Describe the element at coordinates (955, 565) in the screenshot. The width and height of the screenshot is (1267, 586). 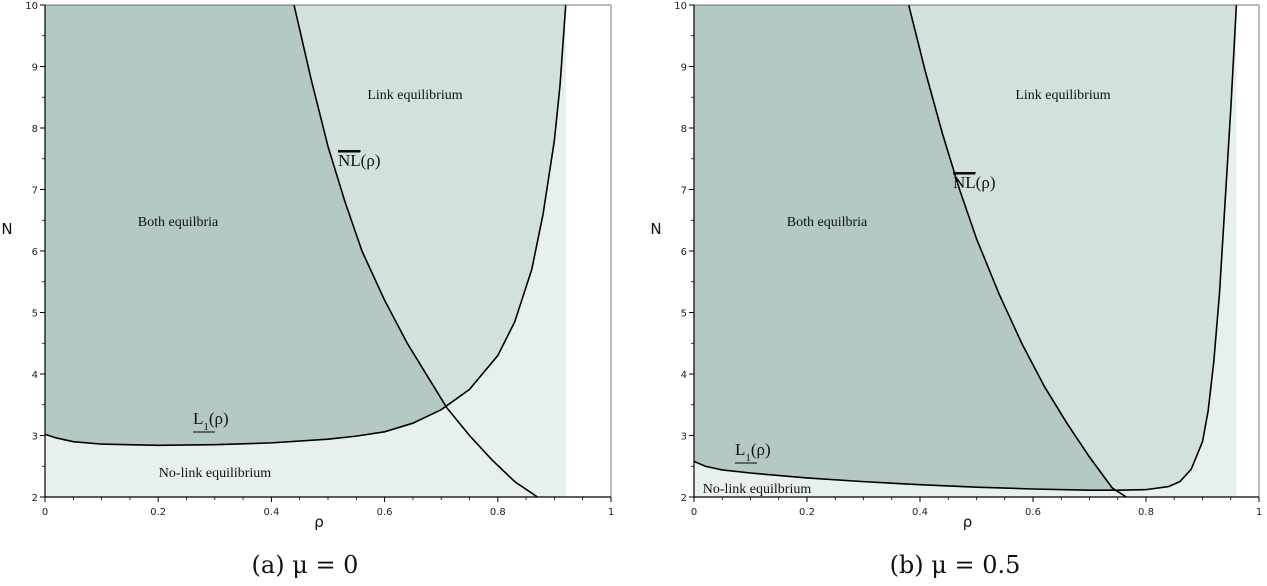
I see `panel-caption: (b) μ = 0.5` at that location.